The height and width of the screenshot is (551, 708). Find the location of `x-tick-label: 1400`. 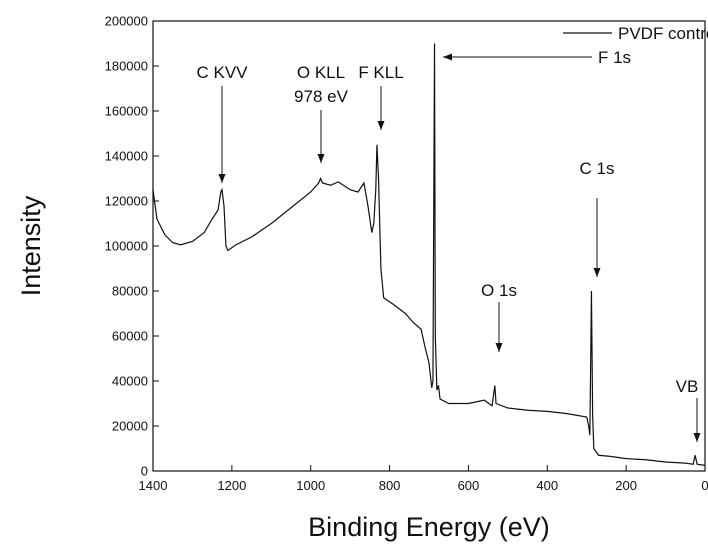

x-tick-label: 1400 is located at coordinates (153, 485).